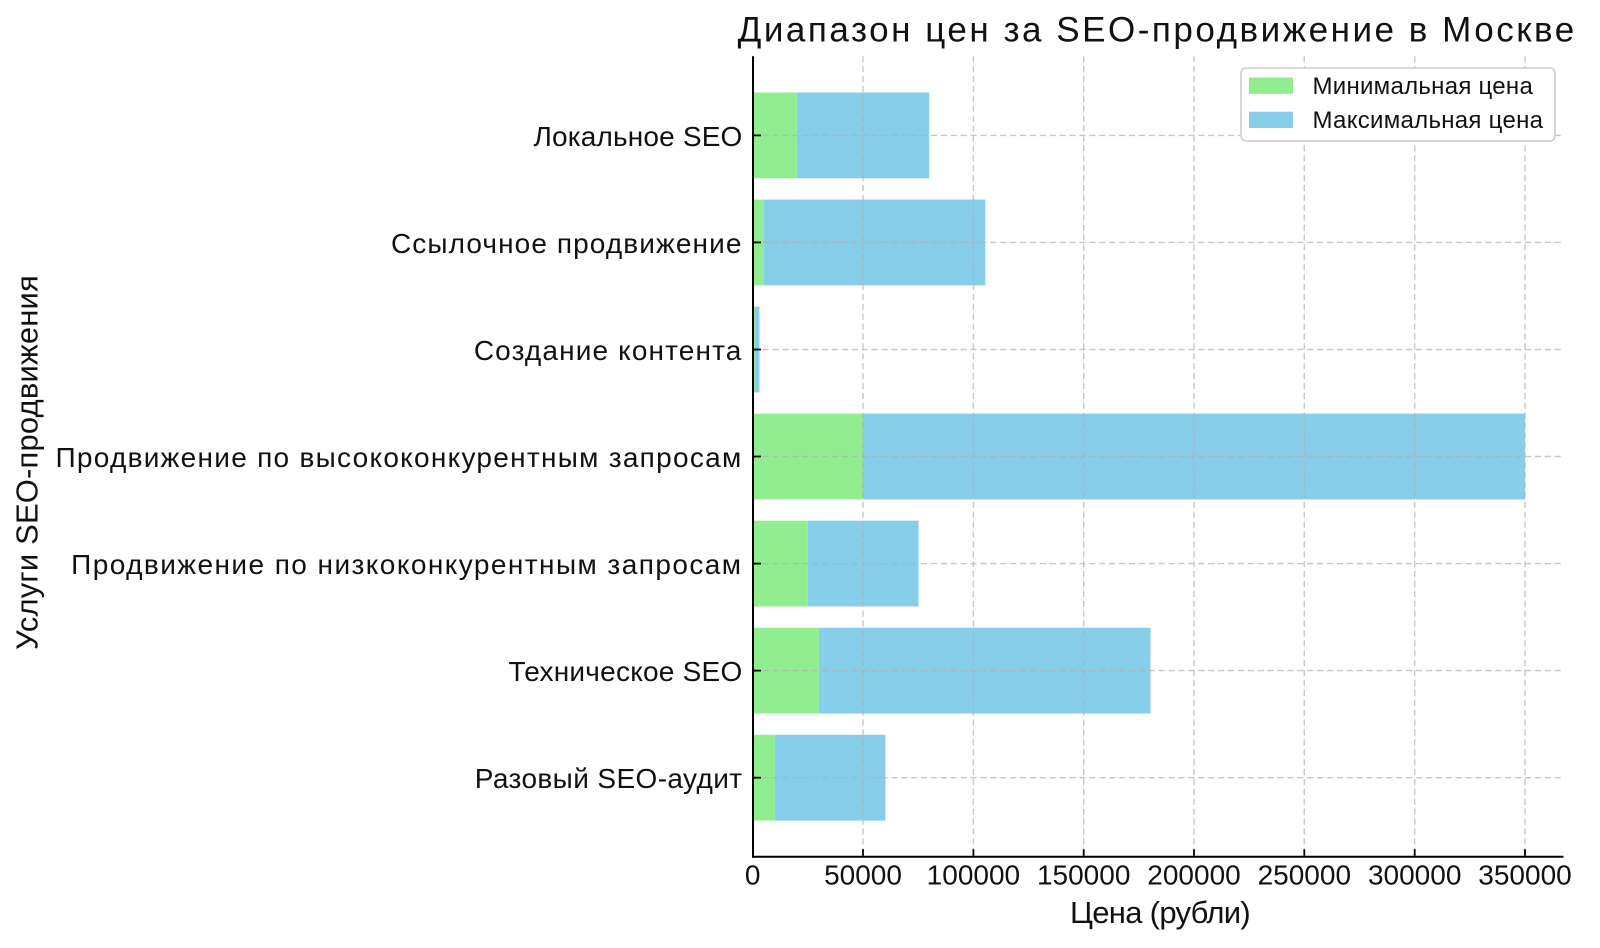 This screenshot has width=1600, height=948. Describe the element at coordinates (753, 875) in the screenshot. I see `svg-text: 0` at that location.